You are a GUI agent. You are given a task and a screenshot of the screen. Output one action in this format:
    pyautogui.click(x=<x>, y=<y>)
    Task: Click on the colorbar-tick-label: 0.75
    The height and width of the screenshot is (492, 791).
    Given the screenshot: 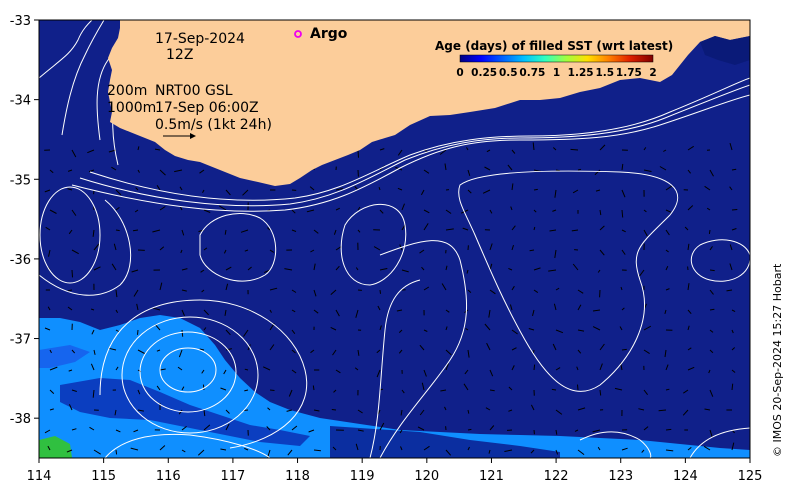 What is the action you would take?
    pyautogui.click(x=532, y=73)
    